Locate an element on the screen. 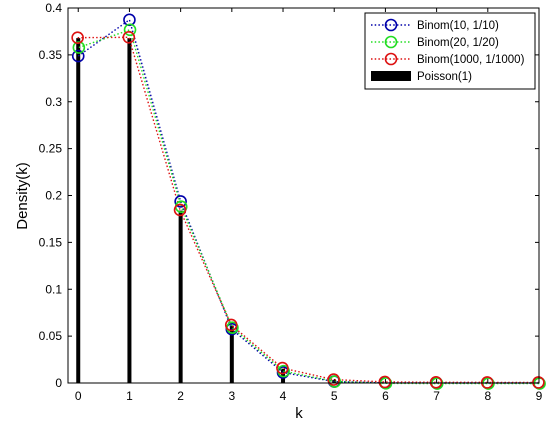 Image resolution: width=546 pixels, height=426 pixels. y-tick-label: 0.2 is located at coordinates (53, 196).